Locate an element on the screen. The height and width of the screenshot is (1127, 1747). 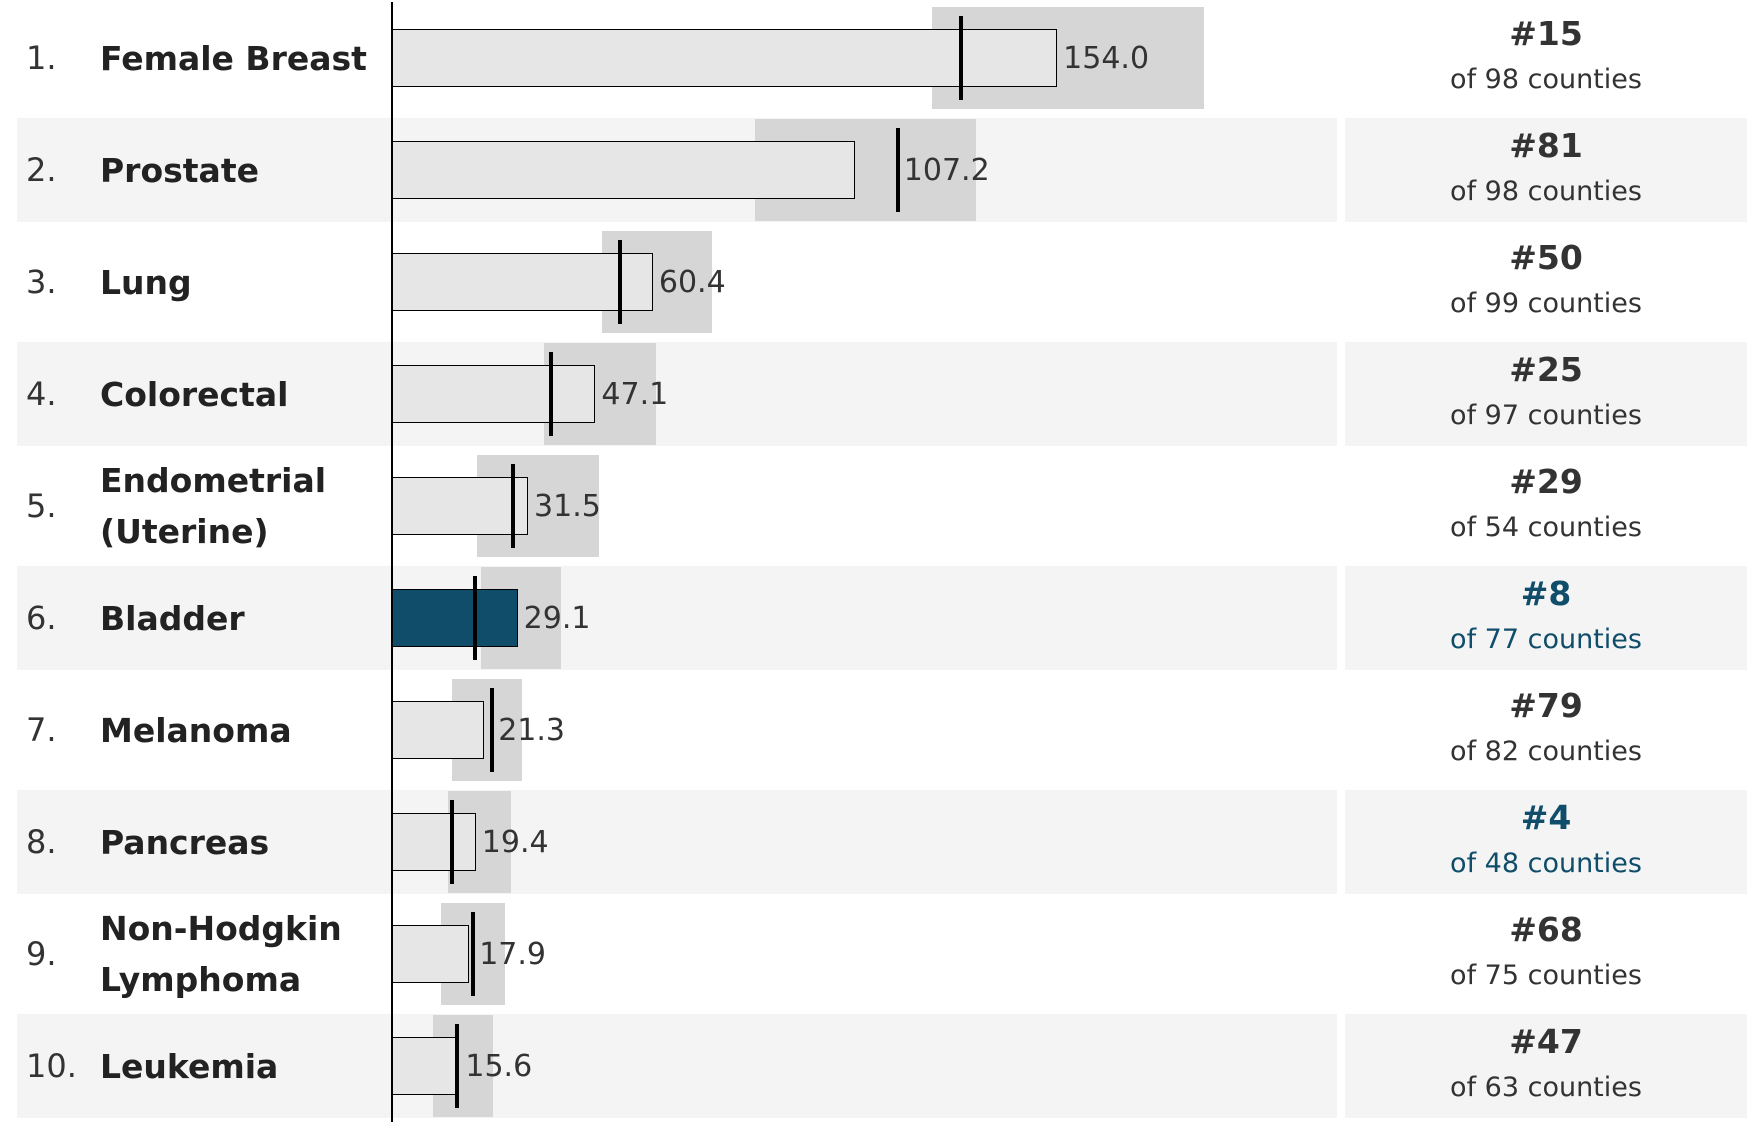
row-number: 9. is located at coordinates (41, 954).